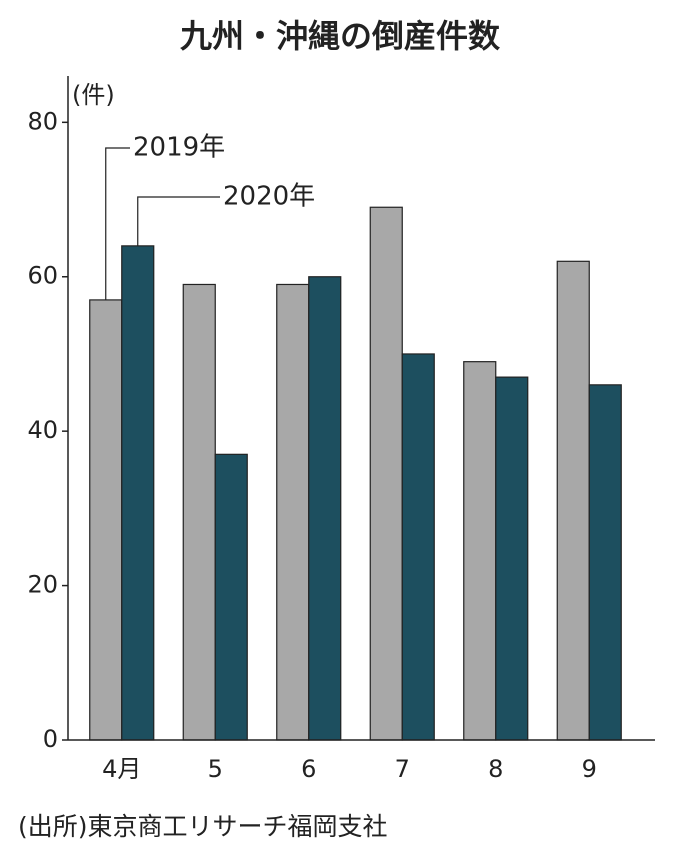 The image size is (680, 863). Describe the element at coordinates (308, 769) in the screenshot. I see `x-tick-label: 6` at that location.